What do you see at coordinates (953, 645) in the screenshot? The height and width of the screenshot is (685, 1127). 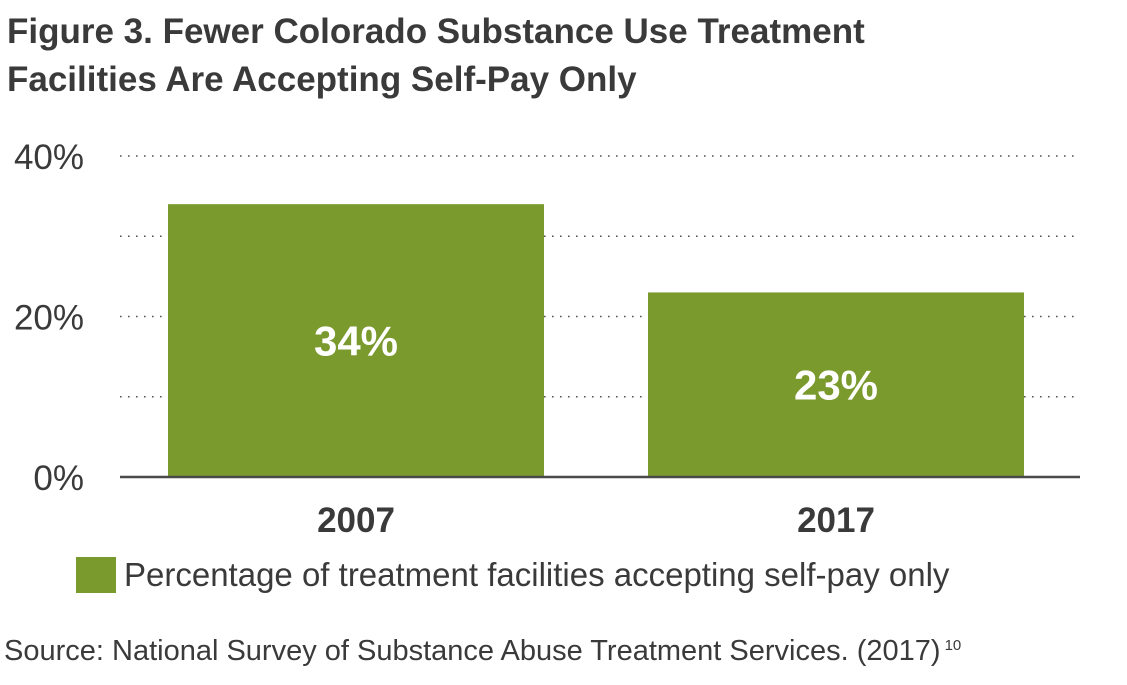 I see `source-reference: 10` at bounding box center [953, 645].